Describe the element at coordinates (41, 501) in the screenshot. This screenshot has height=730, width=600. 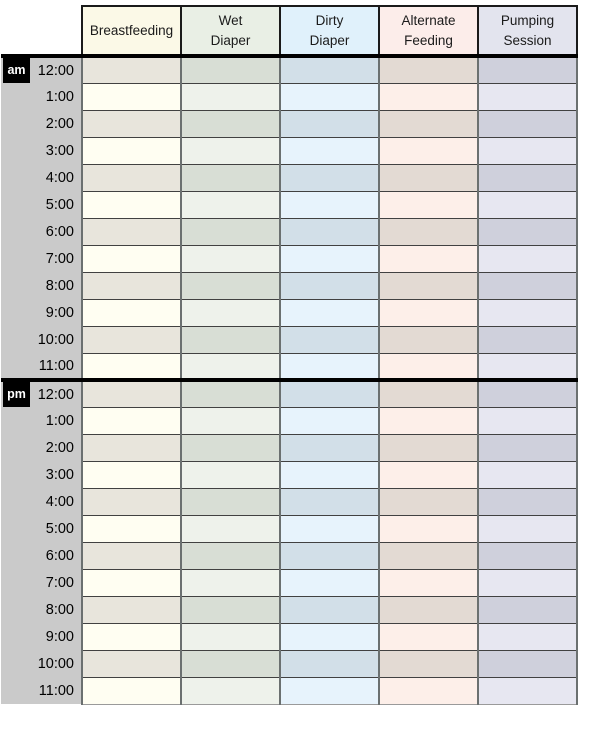
I see `time-cell-pm-400: 4:00` at that location.